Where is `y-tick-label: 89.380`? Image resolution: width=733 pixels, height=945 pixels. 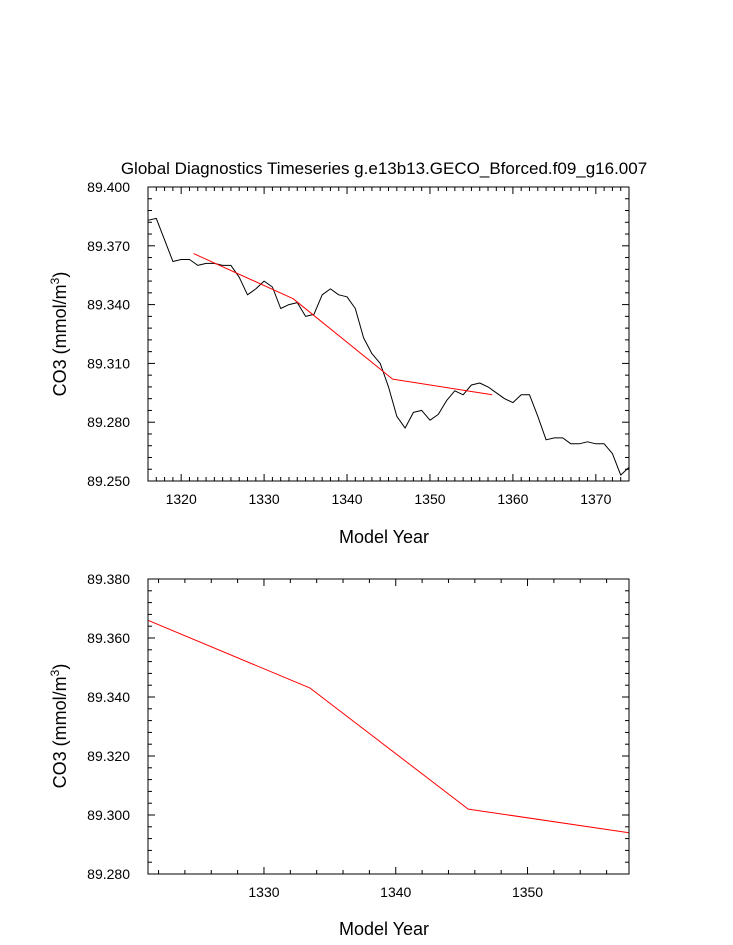
y-tick-label: 89.380 is located at coordinates (108, 579).